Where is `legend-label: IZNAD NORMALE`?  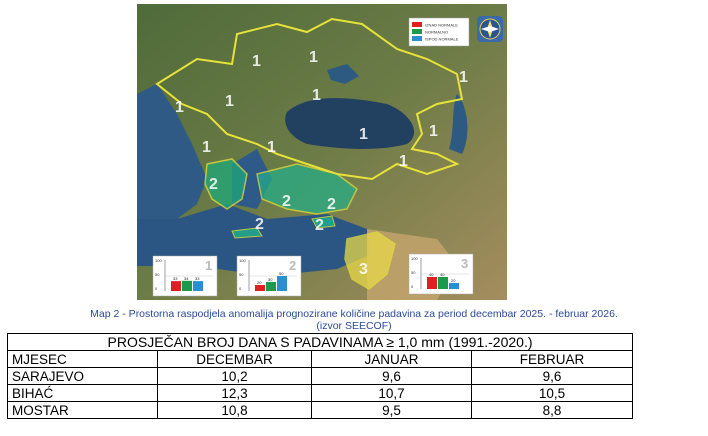 legend-label: IZNAD NORMALE is located at coordinates (441, 25).